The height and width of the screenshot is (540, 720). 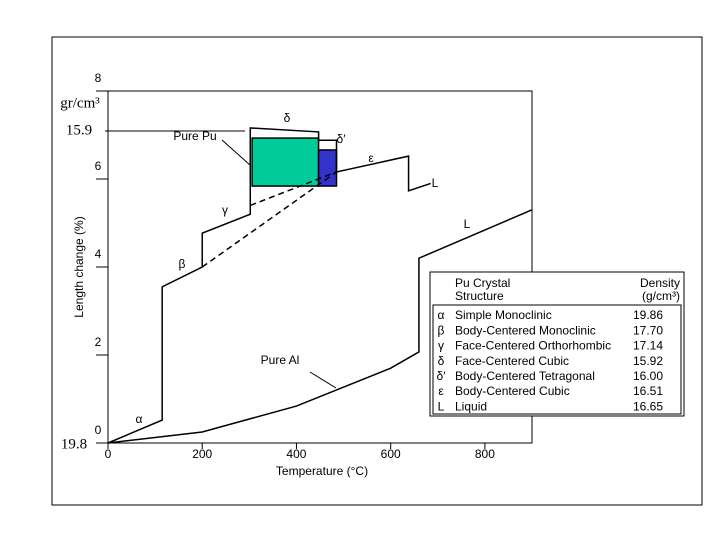 What do you see at coordinates (485, 454) in the screenshot?
I see `x-tick-label: 800` at bounding box center [485, 454].